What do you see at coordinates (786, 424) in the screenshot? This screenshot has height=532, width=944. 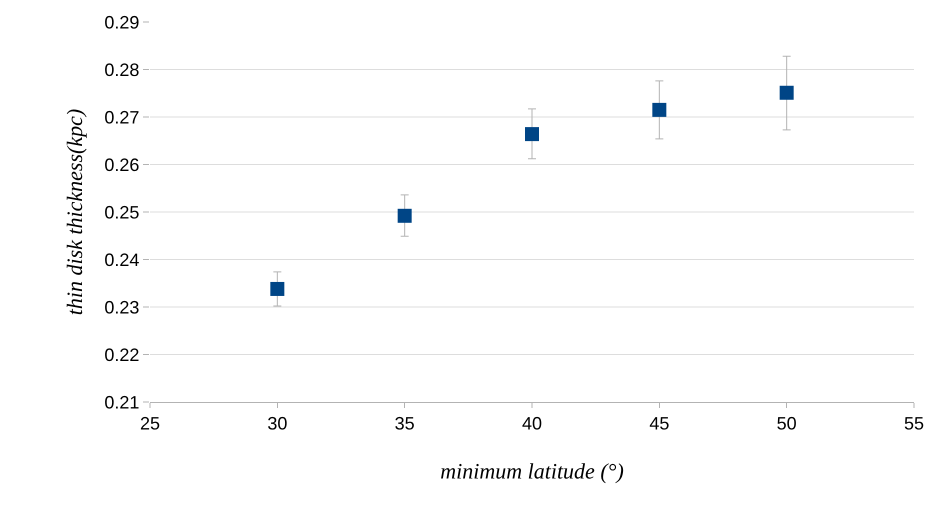 I see `x-tick-label: 50` at bounding box center [786, 424].